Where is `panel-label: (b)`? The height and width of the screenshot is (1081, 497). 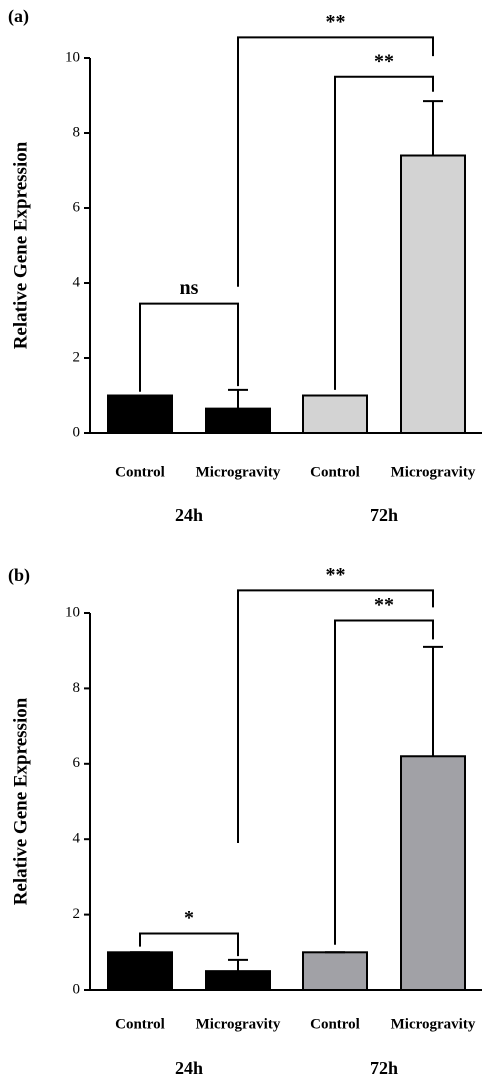
panel-label: (b) is located at coordinates (19, 575).